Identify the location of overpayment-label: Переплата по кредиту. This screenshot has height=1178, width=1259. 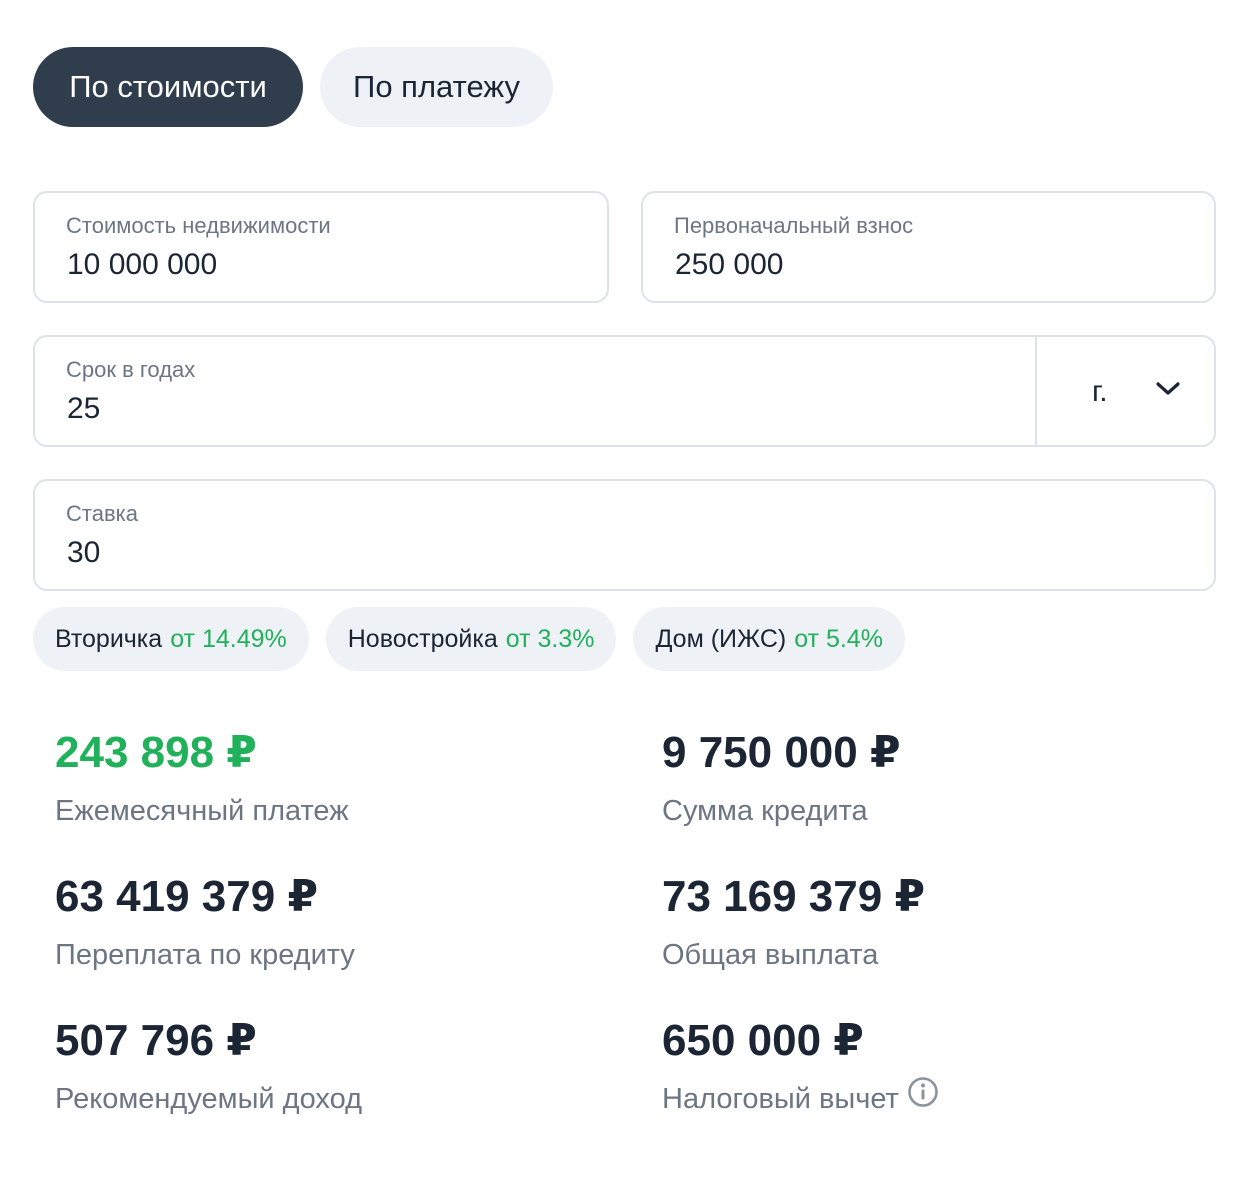
(205, 955).